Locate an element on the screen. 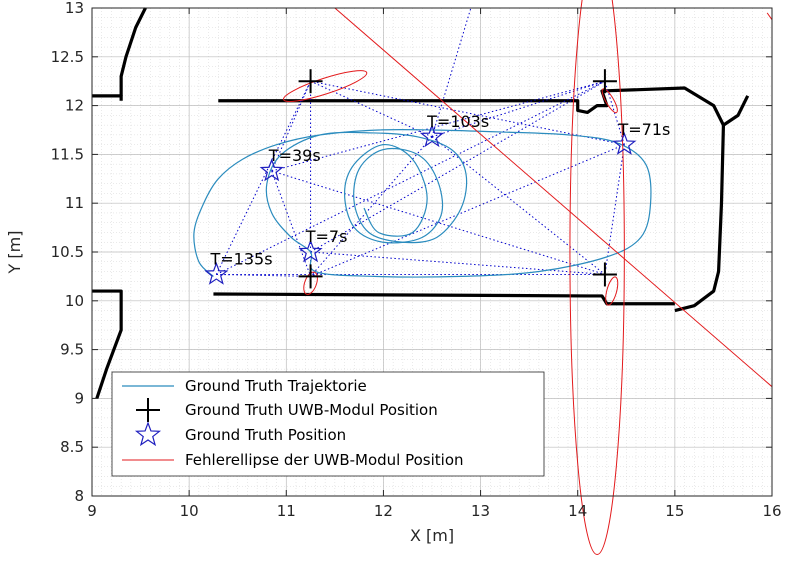  legend-symbol-star is located at coordinates (148, 434).